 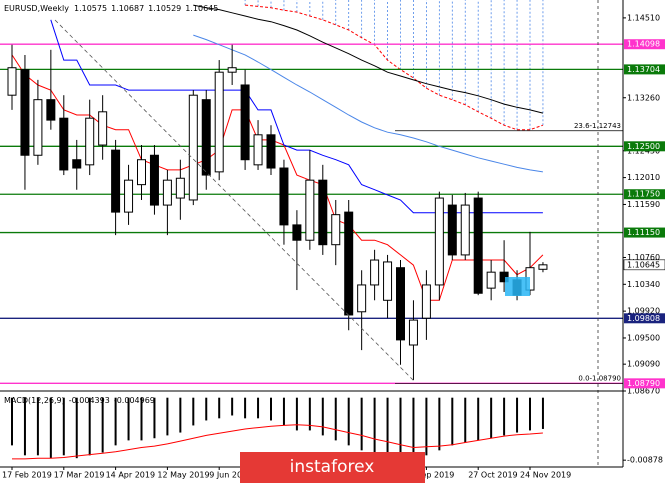 What do you see at coordinates (597, 126) in the screenshot?
I see `fib-label: 23.6-1.12743` at bounding box center [597, 126].